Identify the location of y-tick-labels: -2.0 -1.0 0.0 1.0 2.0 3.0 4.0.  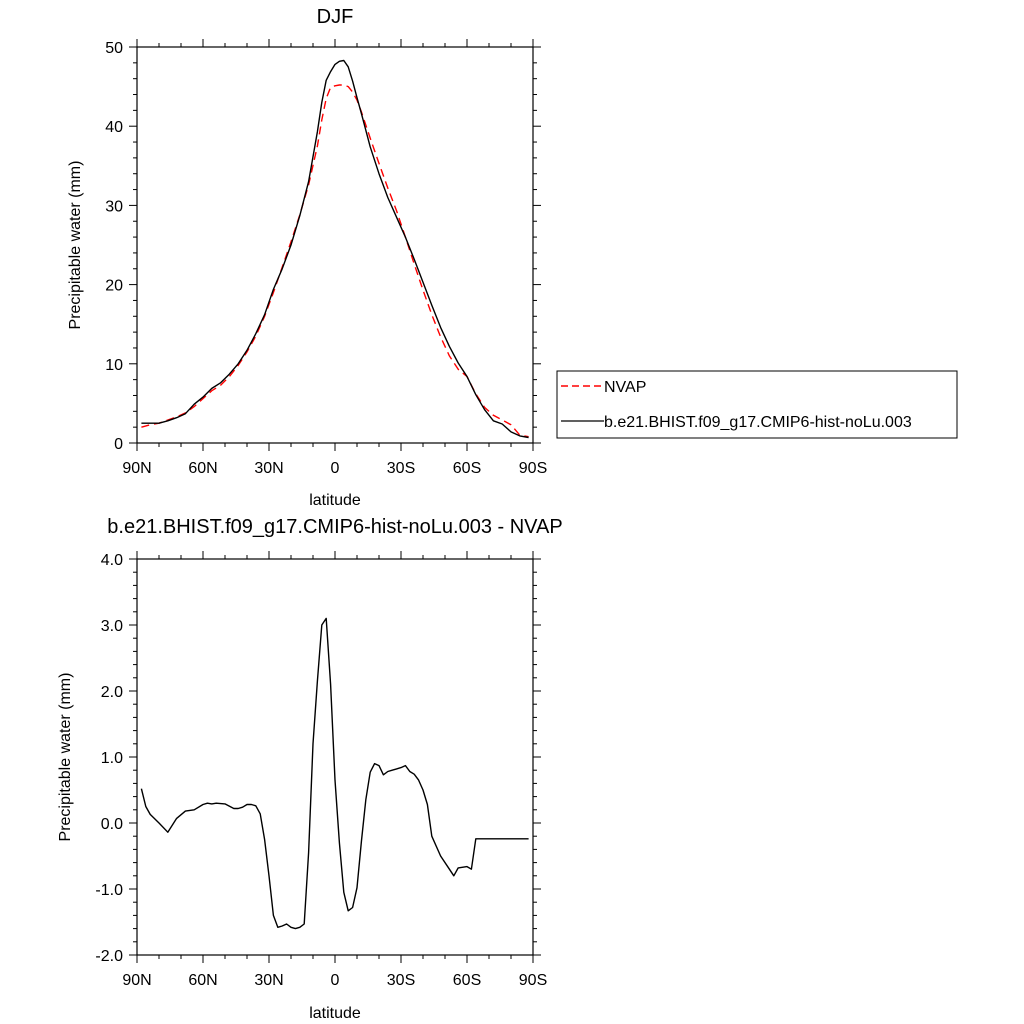
(109, 758).